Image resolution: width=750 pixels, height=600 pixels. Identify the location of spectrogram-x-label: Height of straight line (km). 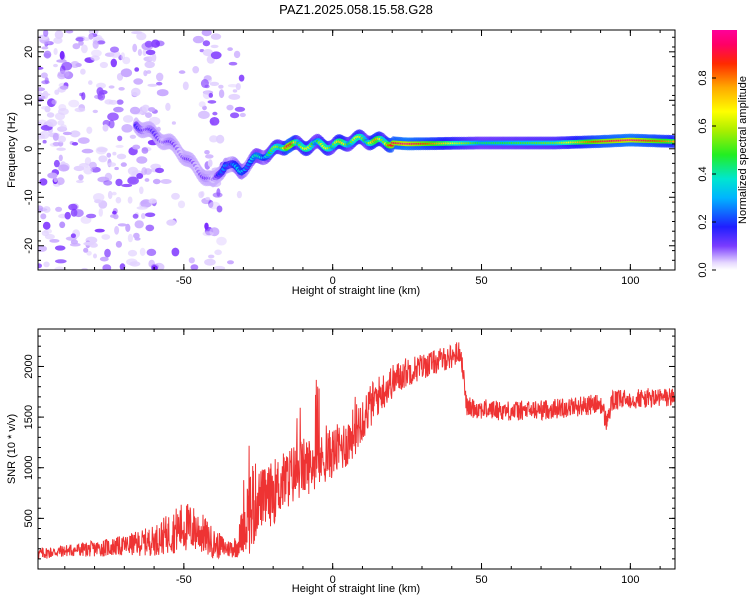
(356, 291).